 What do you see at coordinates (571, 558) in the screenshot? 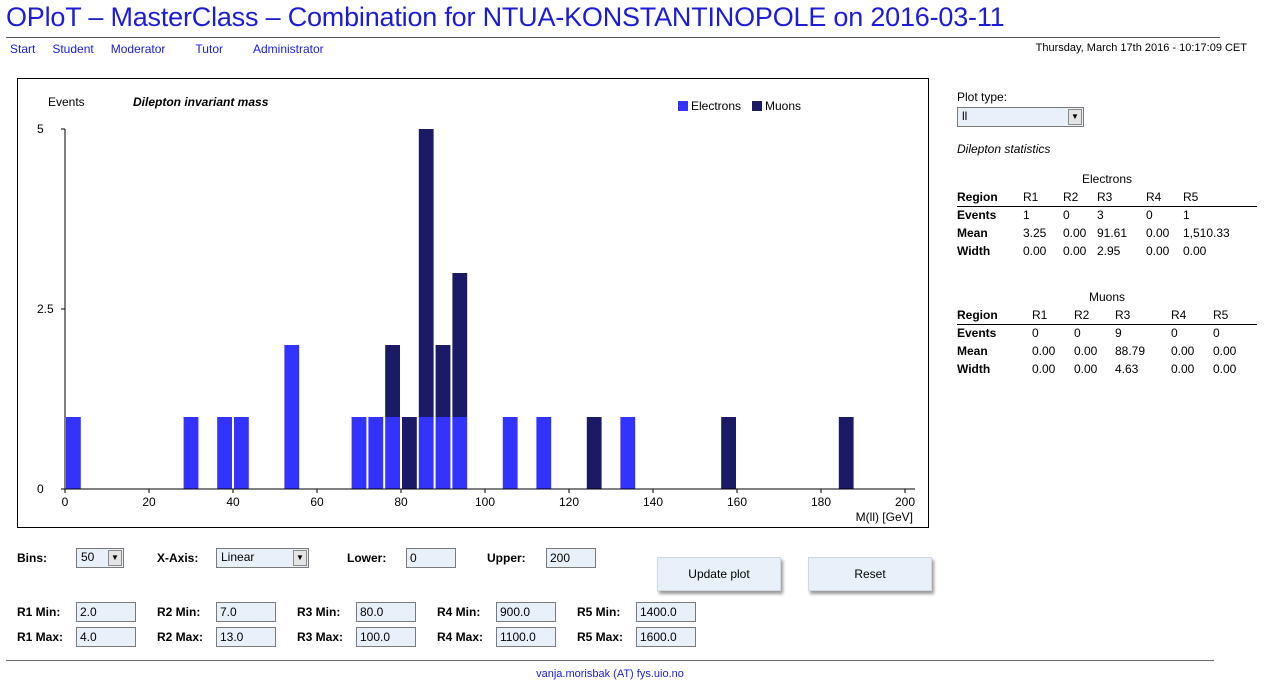
I see `upper-input` at bounding box center [571, 558].